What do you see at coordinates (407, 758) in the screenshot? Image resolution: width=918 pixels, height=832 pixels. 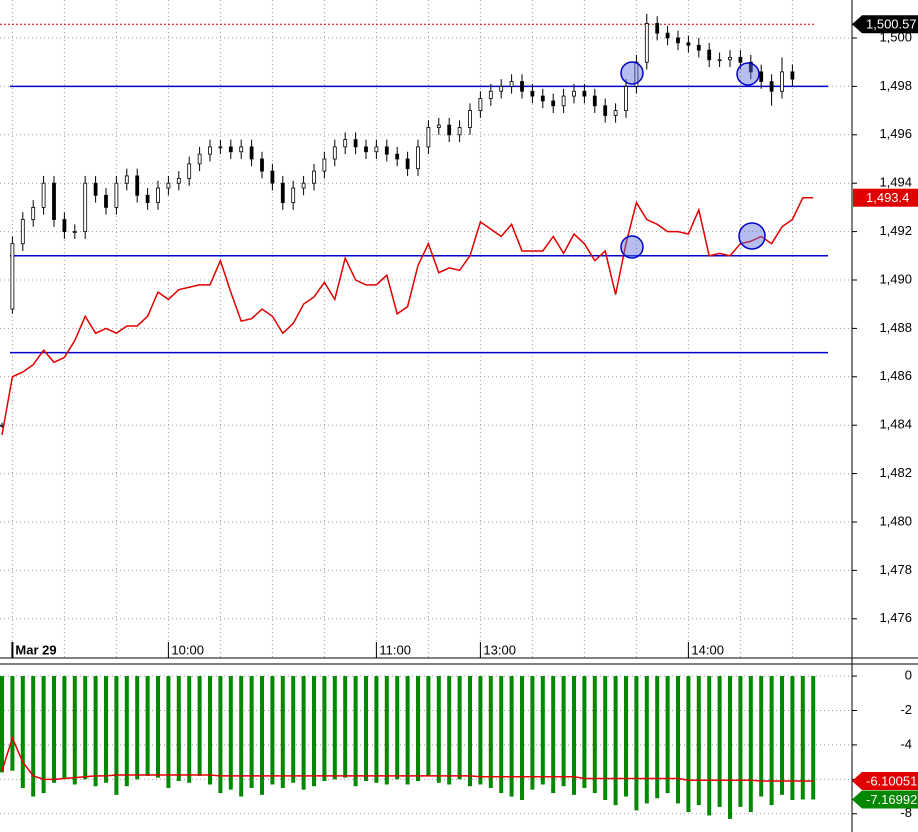 I see `indicator-line` at bounding box center [407, 758].